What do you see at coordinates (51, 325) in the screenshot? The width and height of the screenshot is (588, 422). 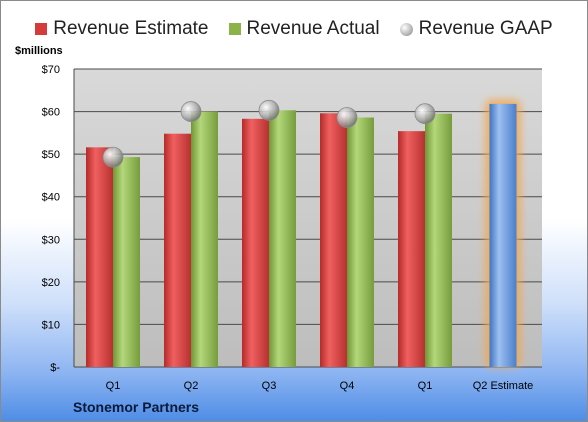 I see `y-tick-label: $10` at bounding box center [51, 325].